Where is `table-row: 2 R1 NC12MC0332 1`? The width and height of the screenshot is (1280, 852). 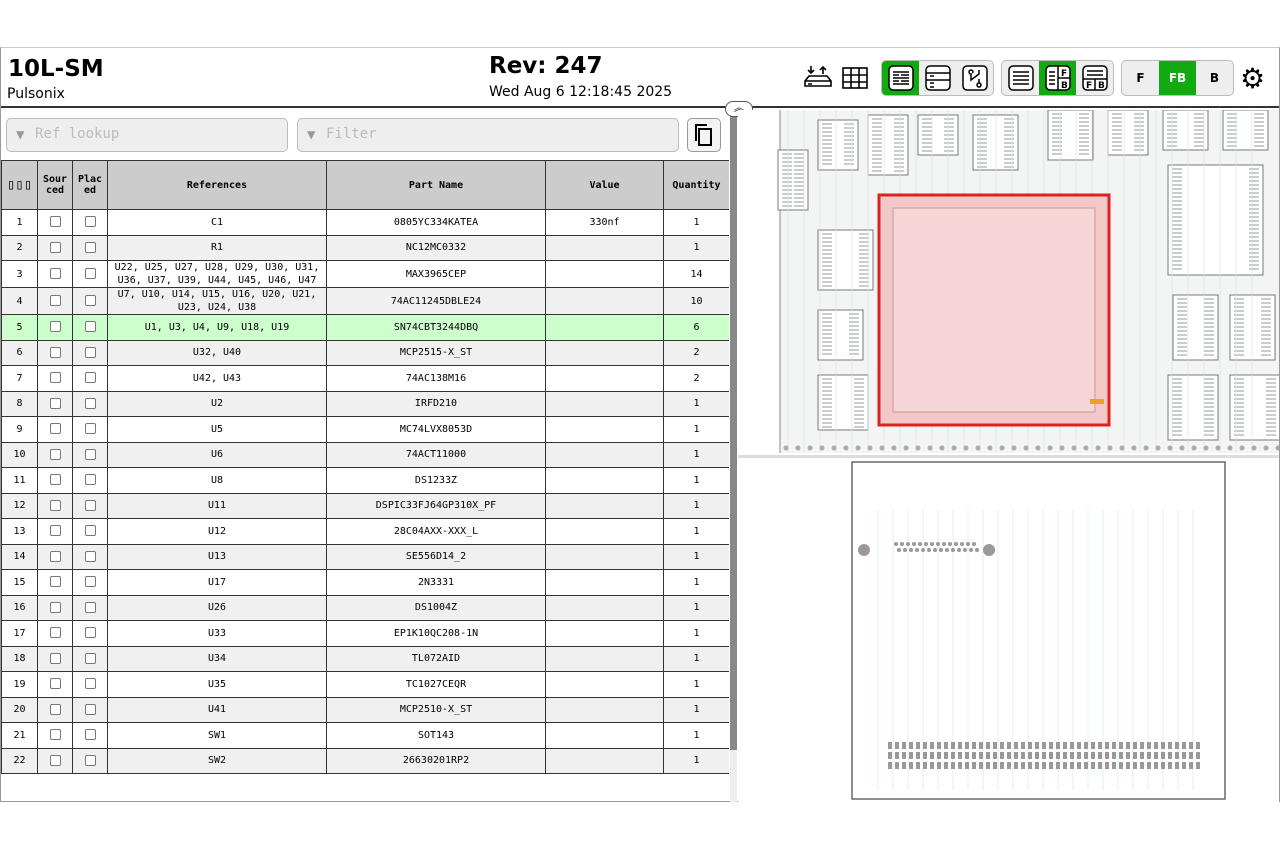
table-row: 2 R1 NC12MC0332 1 is located at coordinates (365, 247).